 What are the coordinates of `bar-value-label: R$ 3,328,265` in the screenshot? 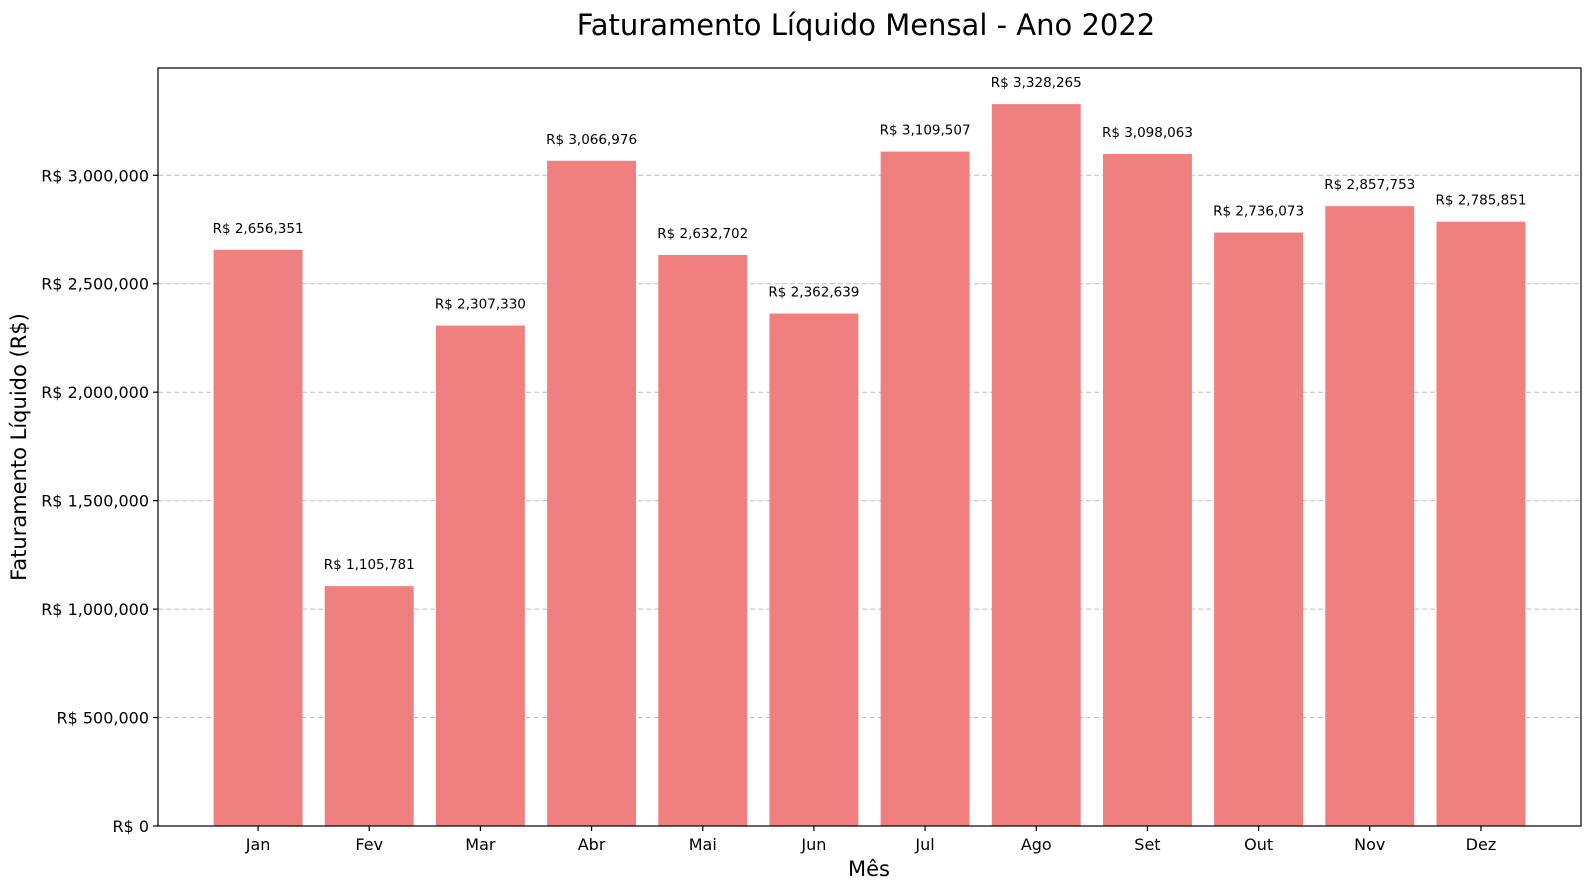 It's located at (1036, 83).